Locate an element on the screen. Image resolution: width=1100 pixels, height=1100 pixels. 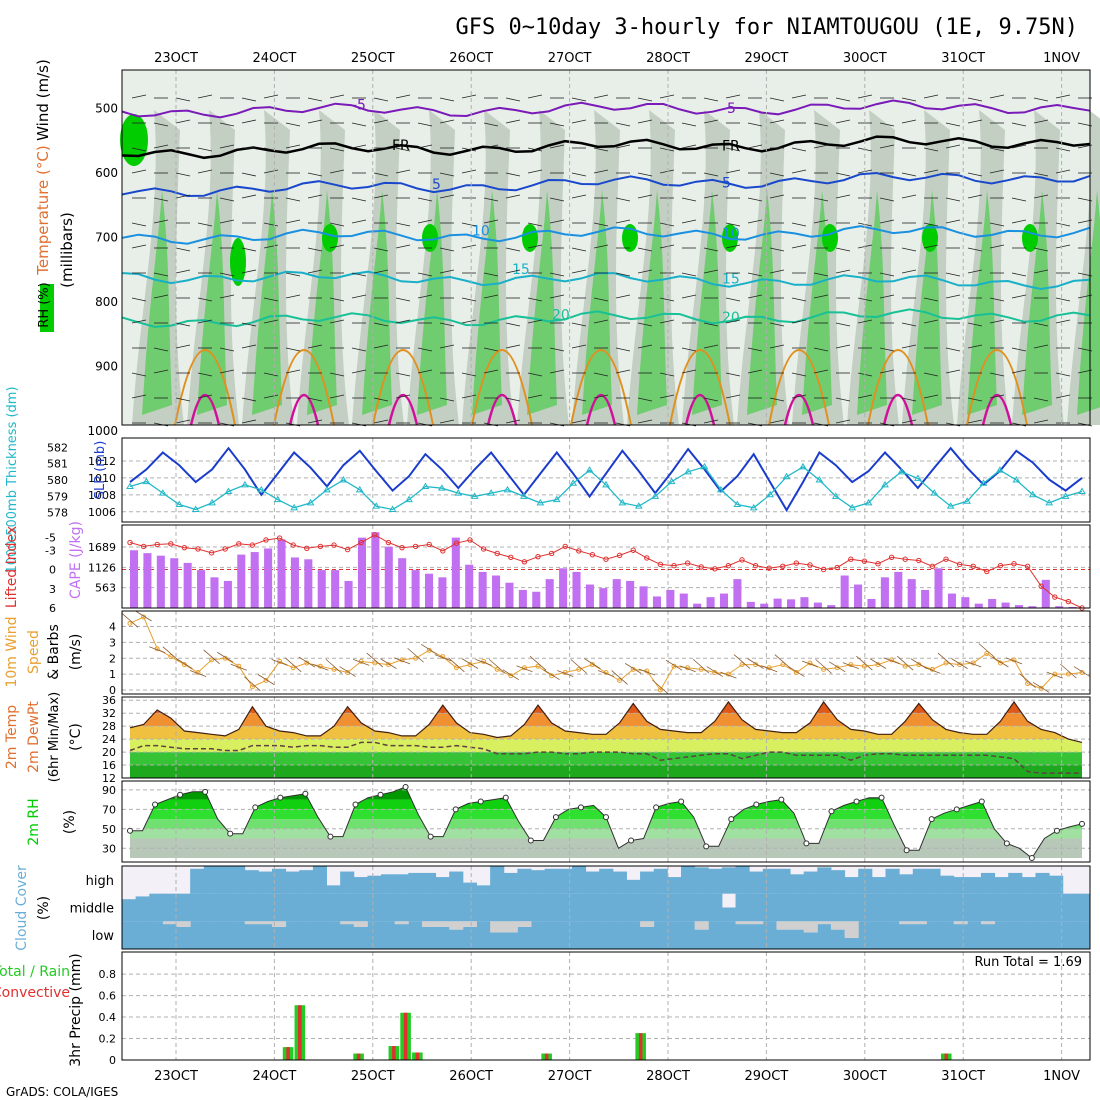
rh-tick: 90 is located at coordinates (109, 790).